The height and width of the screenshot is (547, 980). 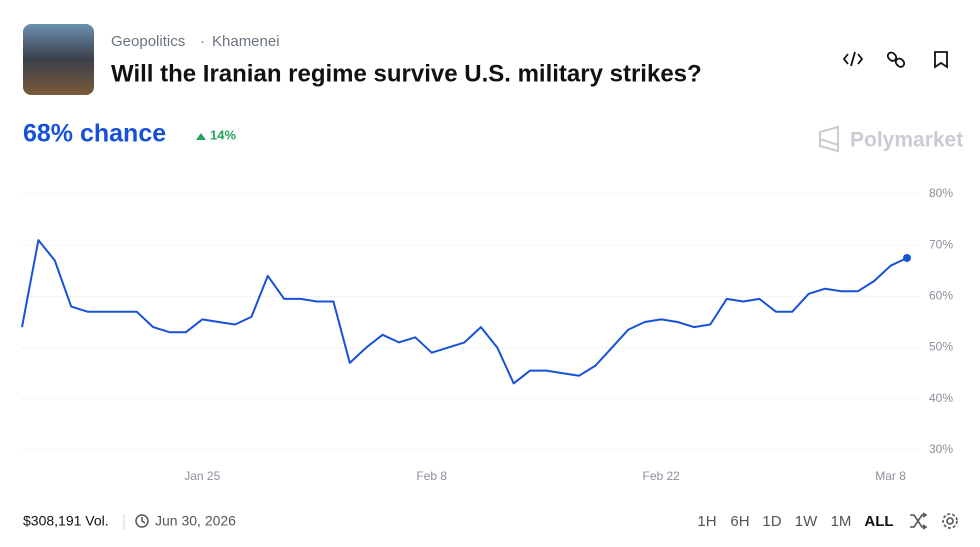 What do you see at coordinates (919, 521) in the screenshot?
I see `shuffle-icon` at bounding box center [919, 521].